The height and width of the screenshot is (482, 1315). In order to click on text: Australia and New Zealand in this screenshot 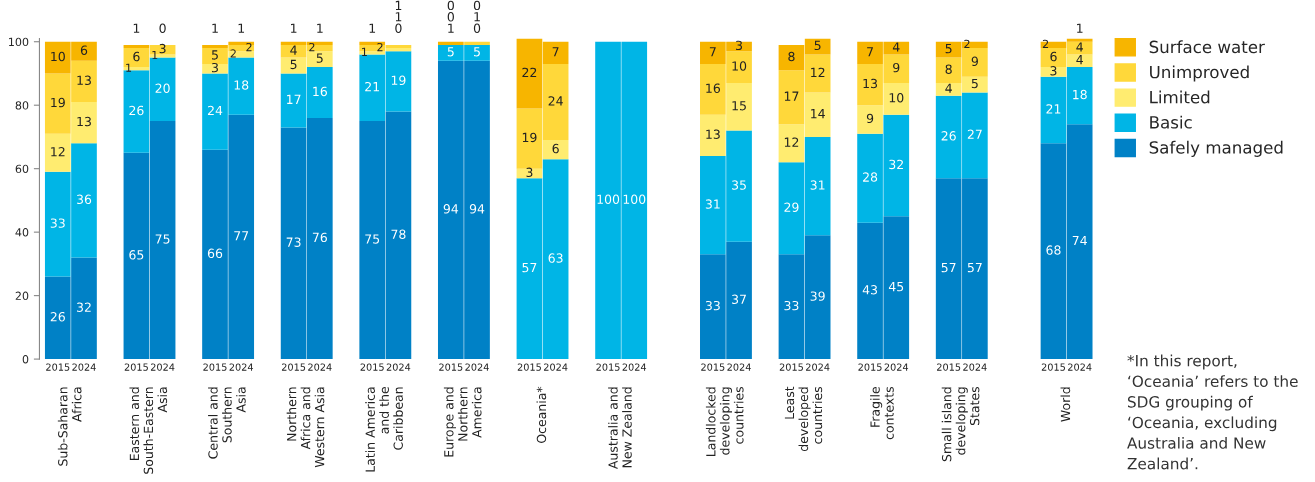, I will do `click(620, 428)`.